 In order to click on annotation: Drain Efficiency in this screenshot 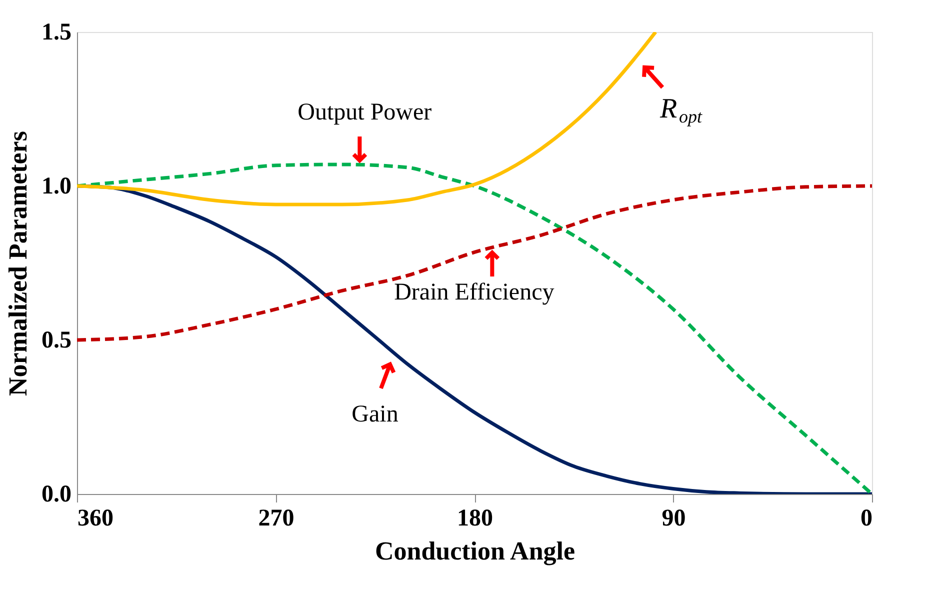, I will do `click(474, 293)`.